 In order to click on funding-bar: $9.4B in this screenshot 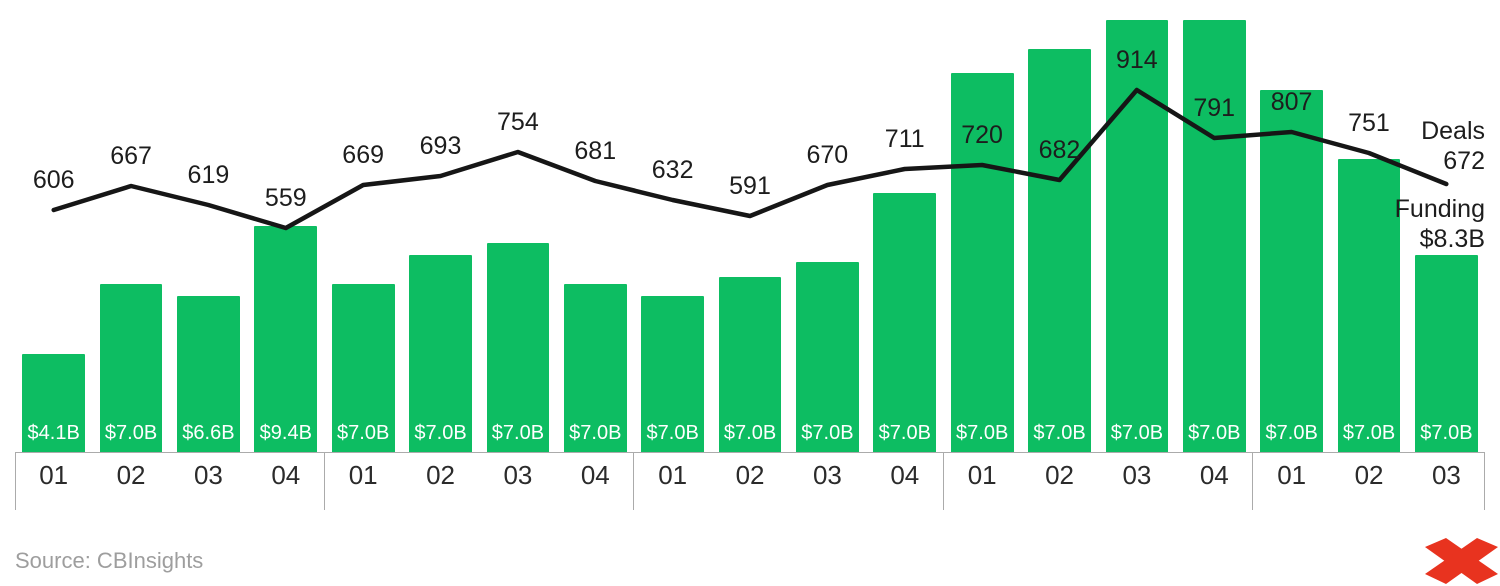, I will do `click(286, 339)`.